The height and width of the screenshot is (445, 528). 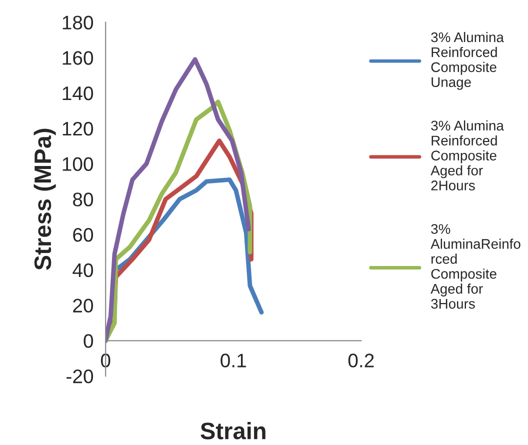 I want to click on y-tick-label: 140, so click(x=78, y=93).